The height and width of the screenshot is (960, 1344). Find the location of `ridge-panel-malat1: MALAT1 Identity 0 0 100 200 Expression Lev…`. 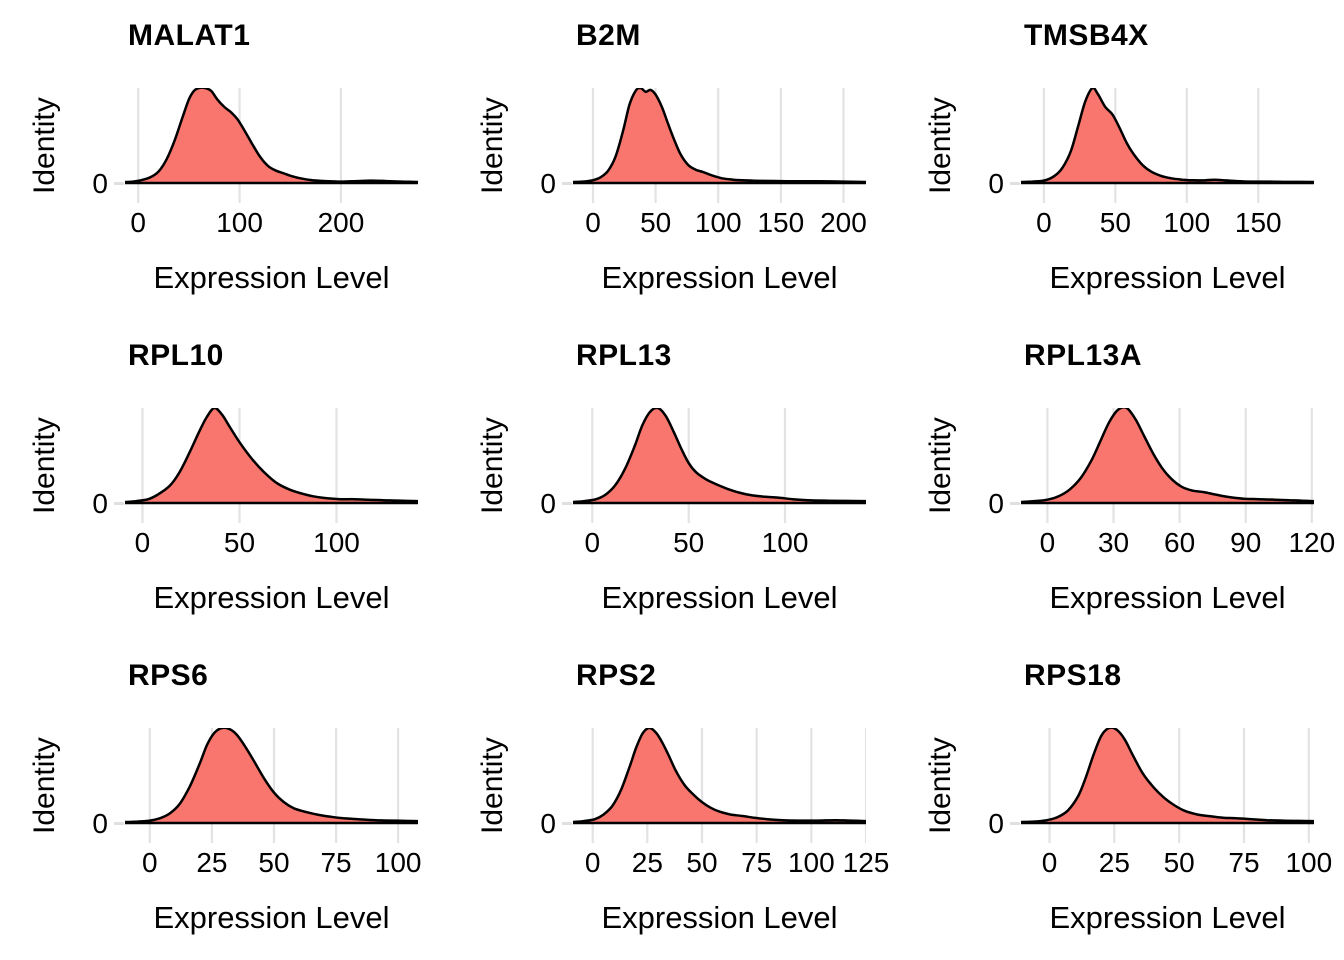

ridge-panel-malat1: MALAT1 Identity 0 0 100 200 Expression Lev… is located at coordinates (224, 160).